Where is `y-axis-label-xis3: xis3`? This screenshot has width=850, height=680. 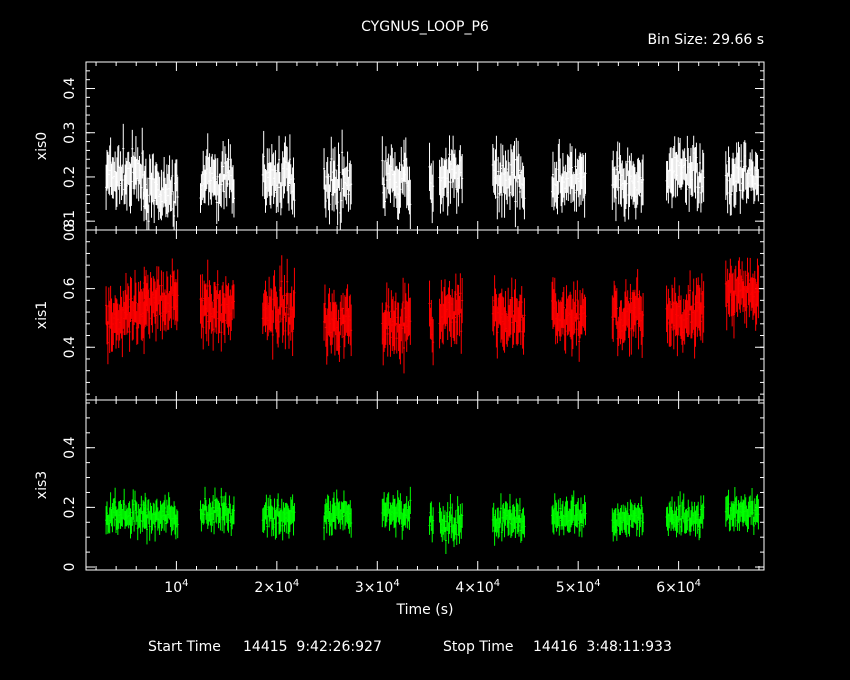
y-axis-label-xis3: xis3 is located at coordinates (42, 485).